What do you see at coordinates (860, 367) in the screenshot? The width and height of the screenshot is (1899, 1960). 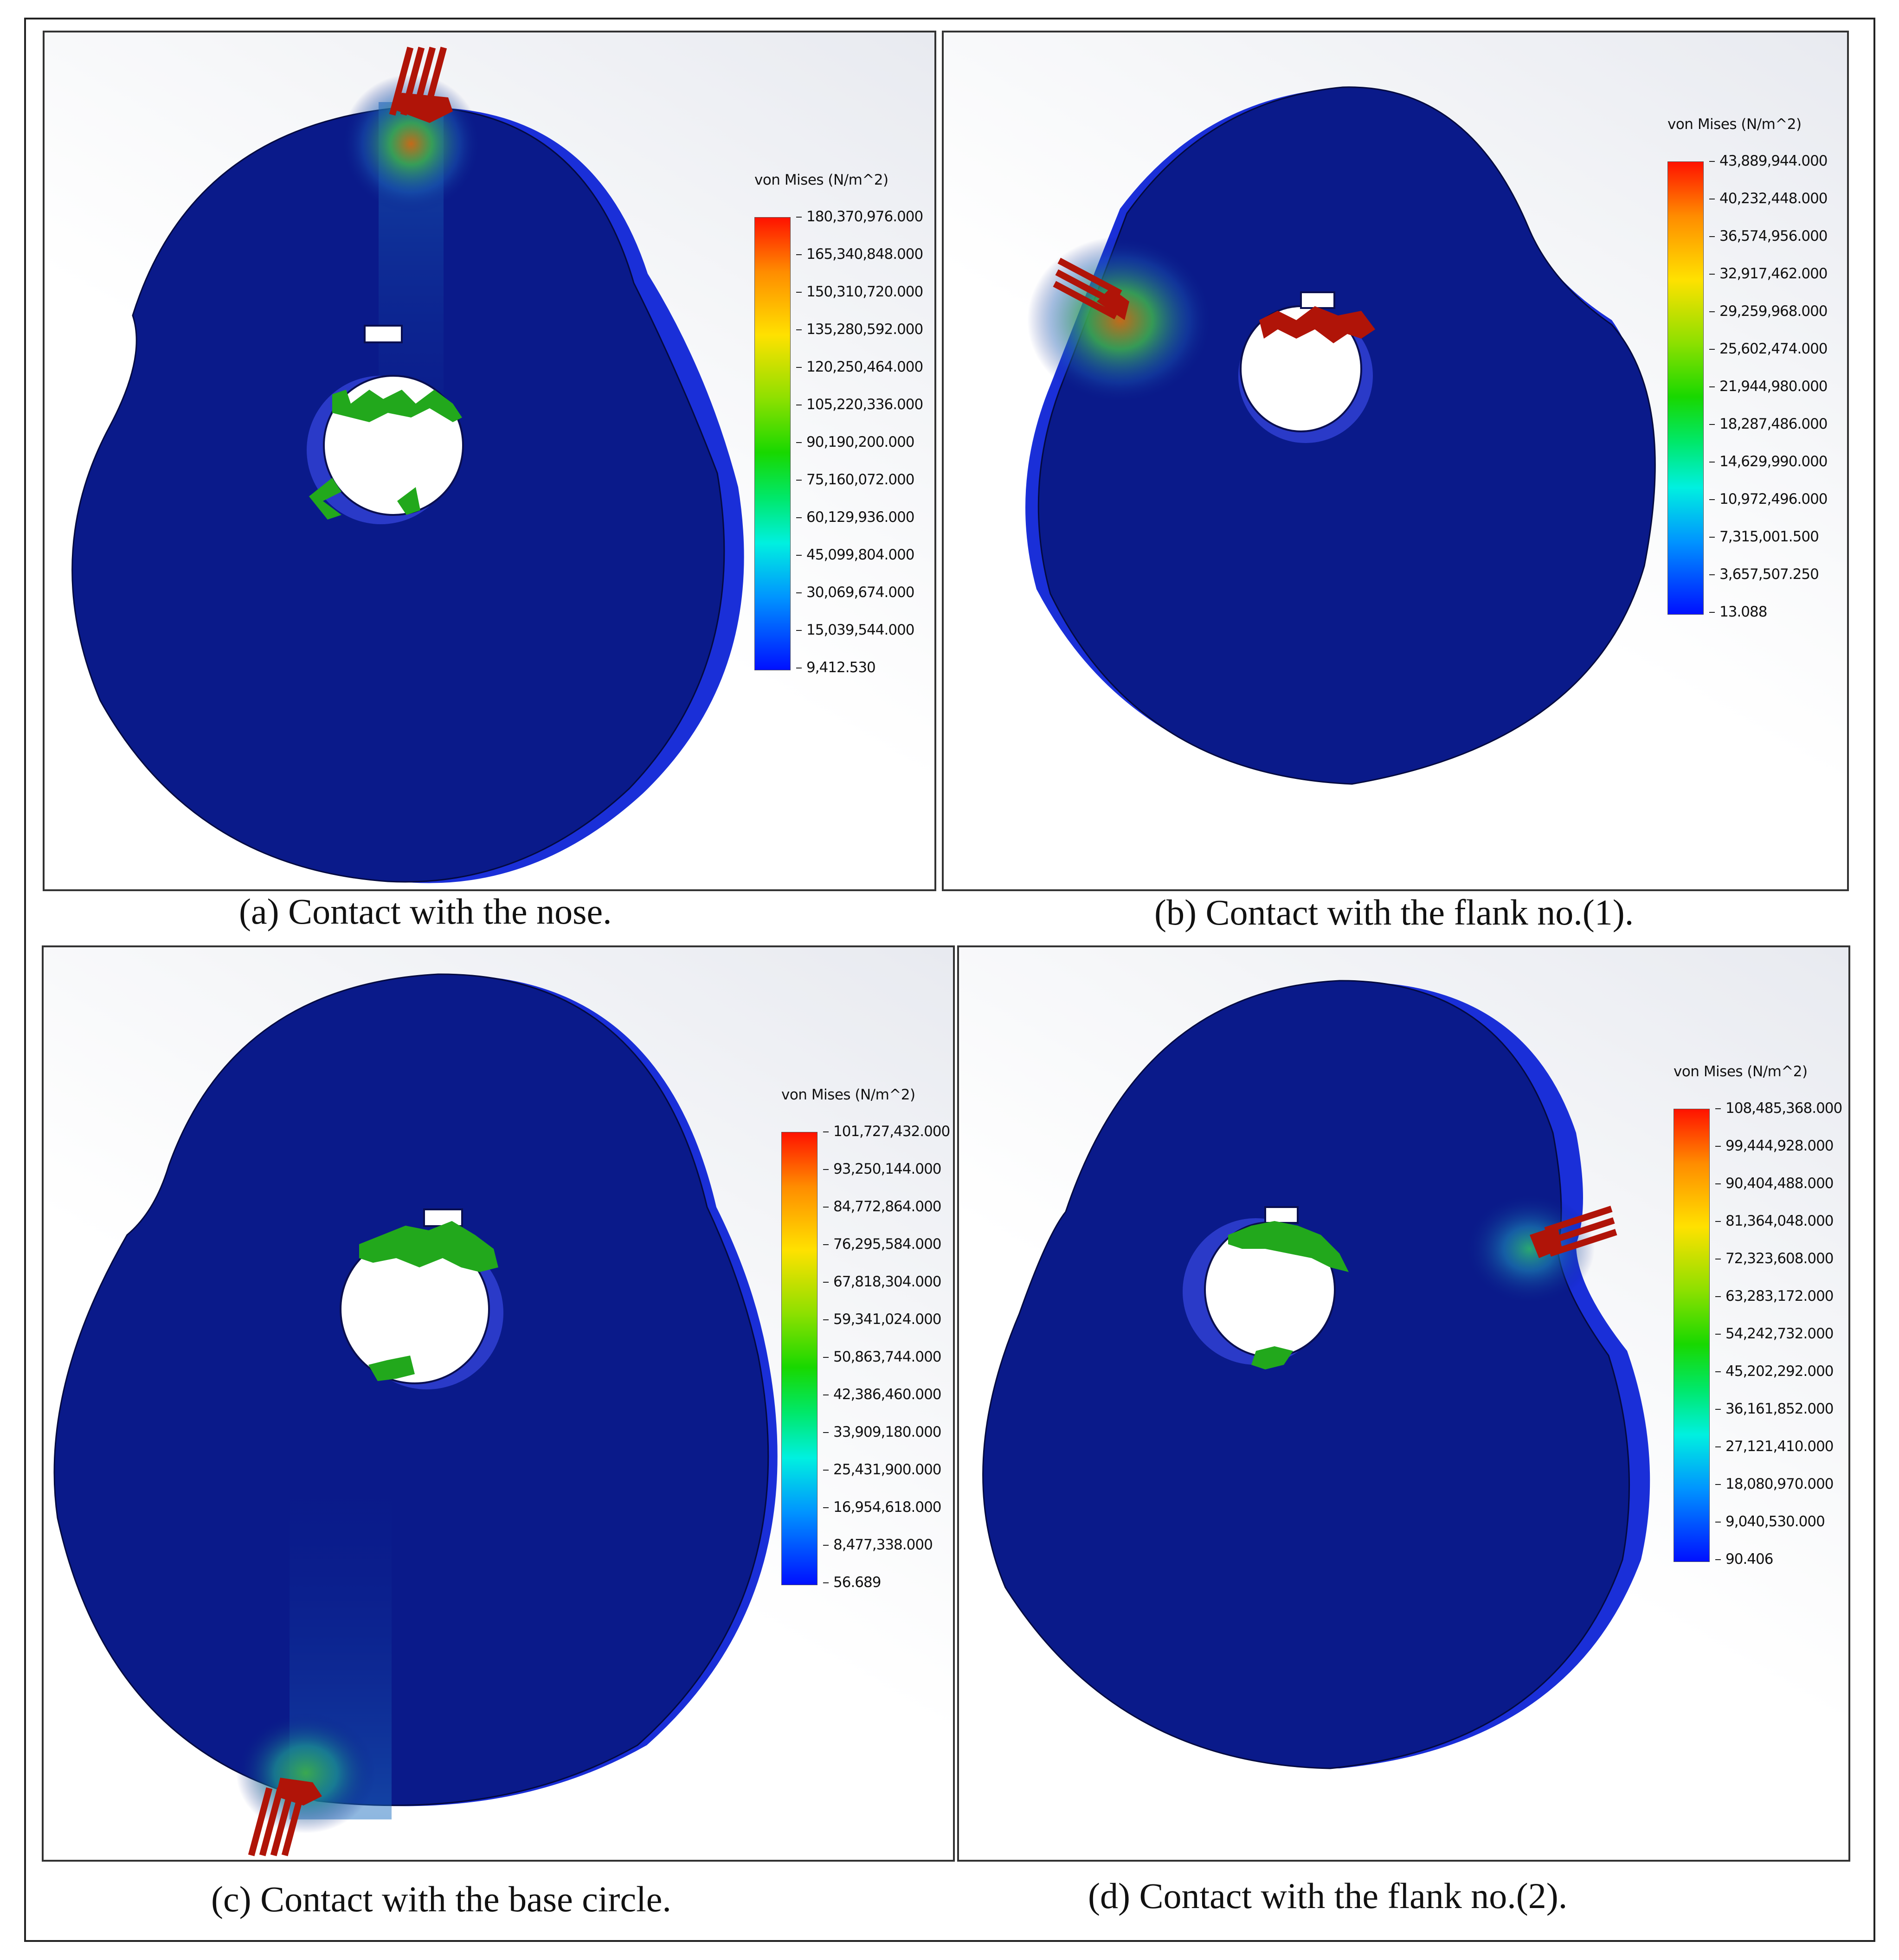 I see `legend-tick: 120,250,464.000` at bounding box center [860, 367].